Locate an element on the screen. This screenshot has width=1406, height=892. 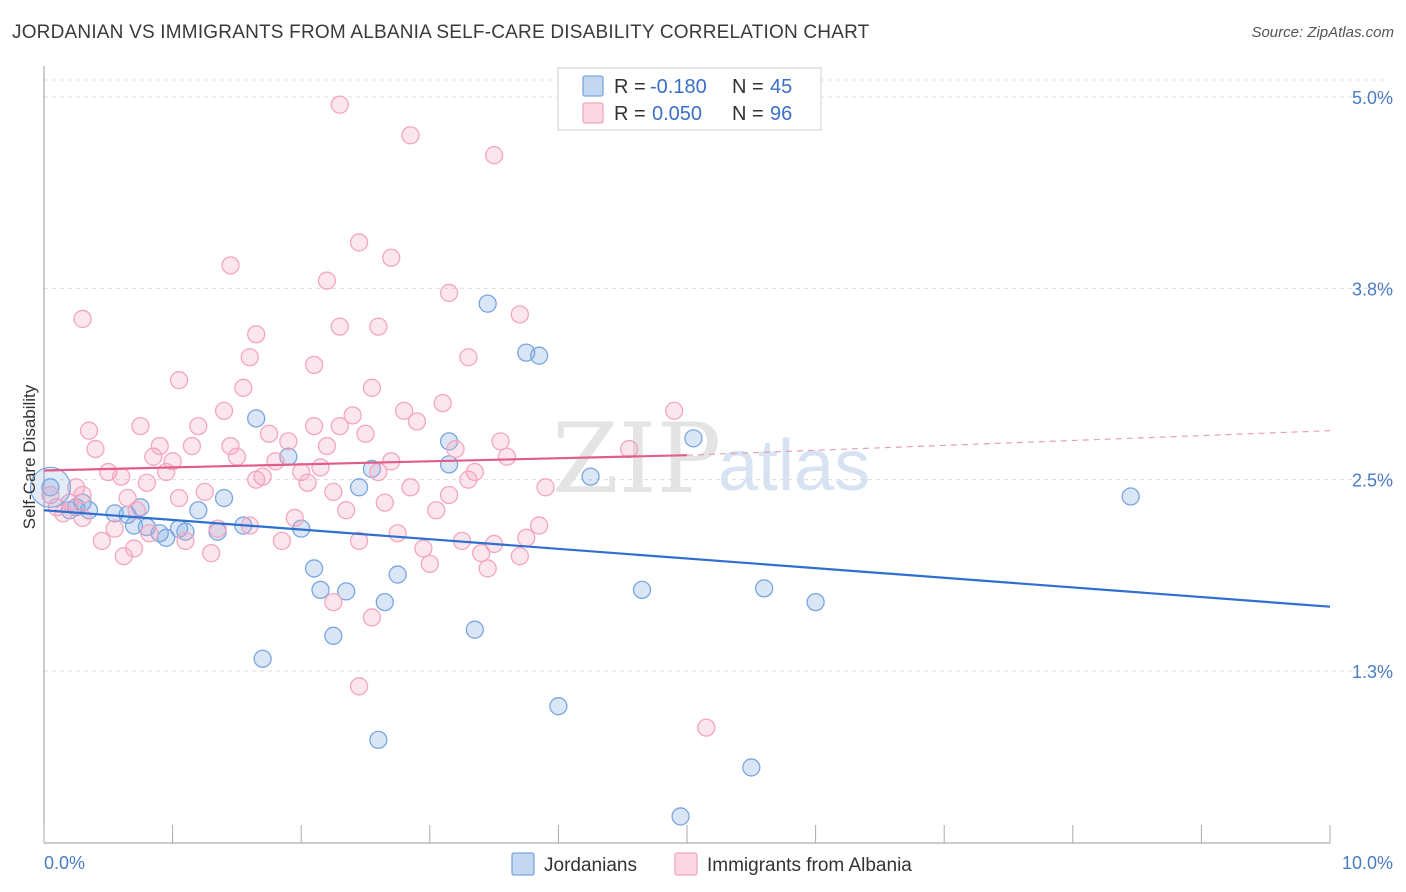
legend-box: R = -0.180 N = 45 R = 0.050 N = 96 is located at coordinates (689, 99).